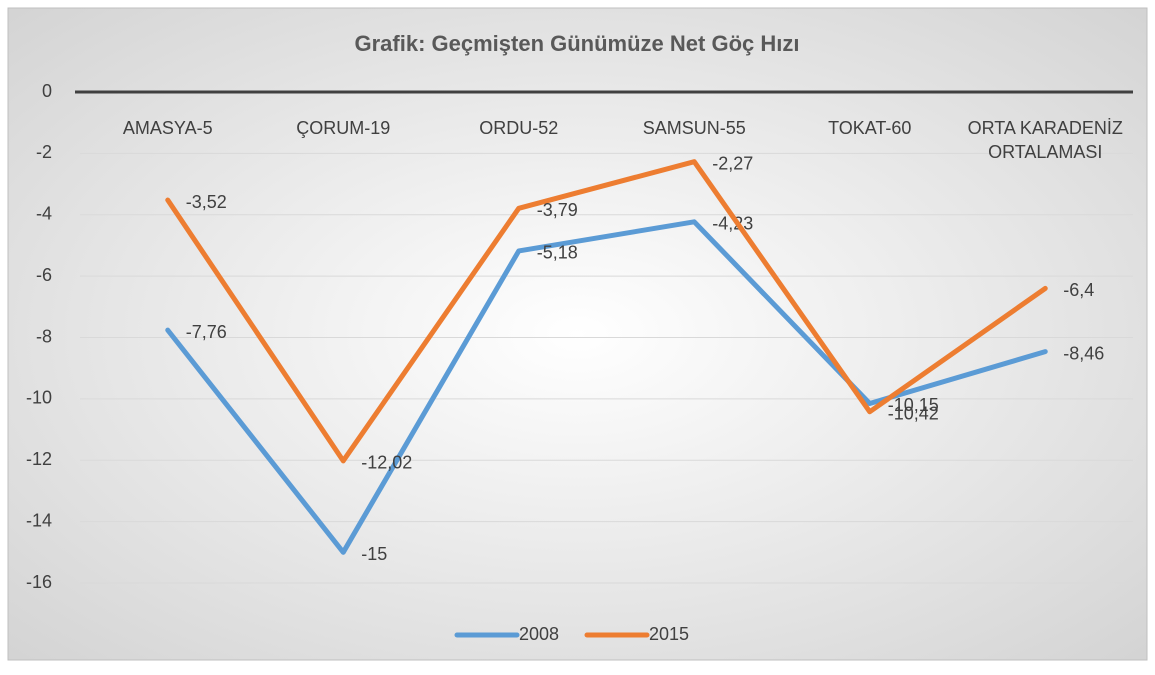 This screenshot has height=675, width=1155. What do you see at coordinates (1083, 353) in the screenshot?
I see `data-label: -8,46` at bounding box center [1083, 353].